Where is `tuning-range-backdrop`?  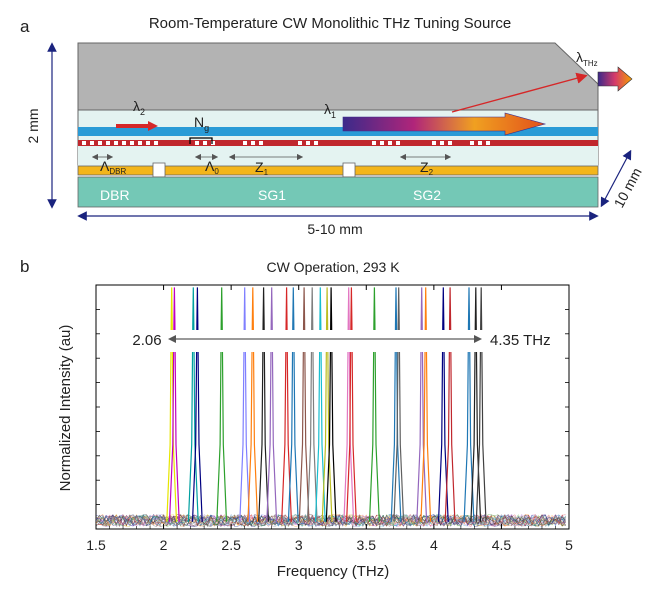 tuning-range-backdrop is located at coordinates (336, 341).